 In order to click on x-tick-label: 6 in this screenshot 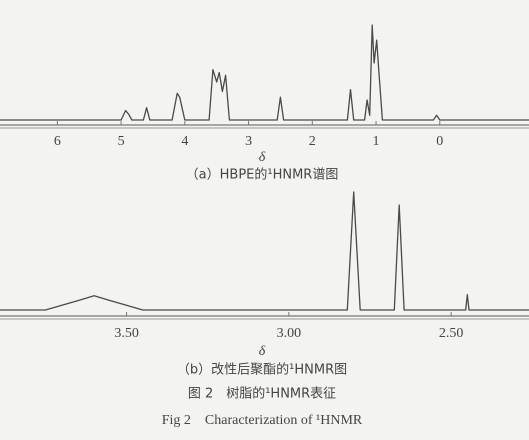, I will do `click(57, 141)`.